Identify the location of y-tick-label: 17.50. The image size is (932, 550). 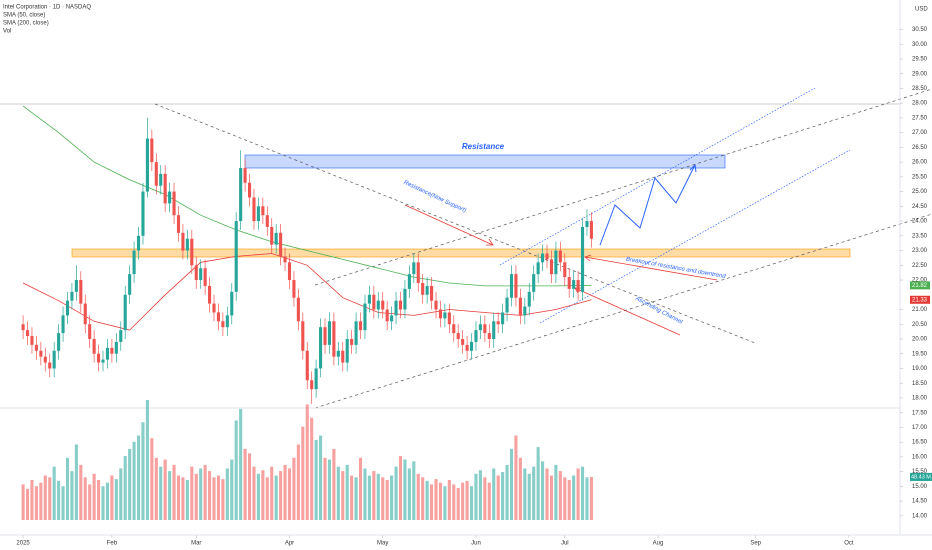
(920, 413).